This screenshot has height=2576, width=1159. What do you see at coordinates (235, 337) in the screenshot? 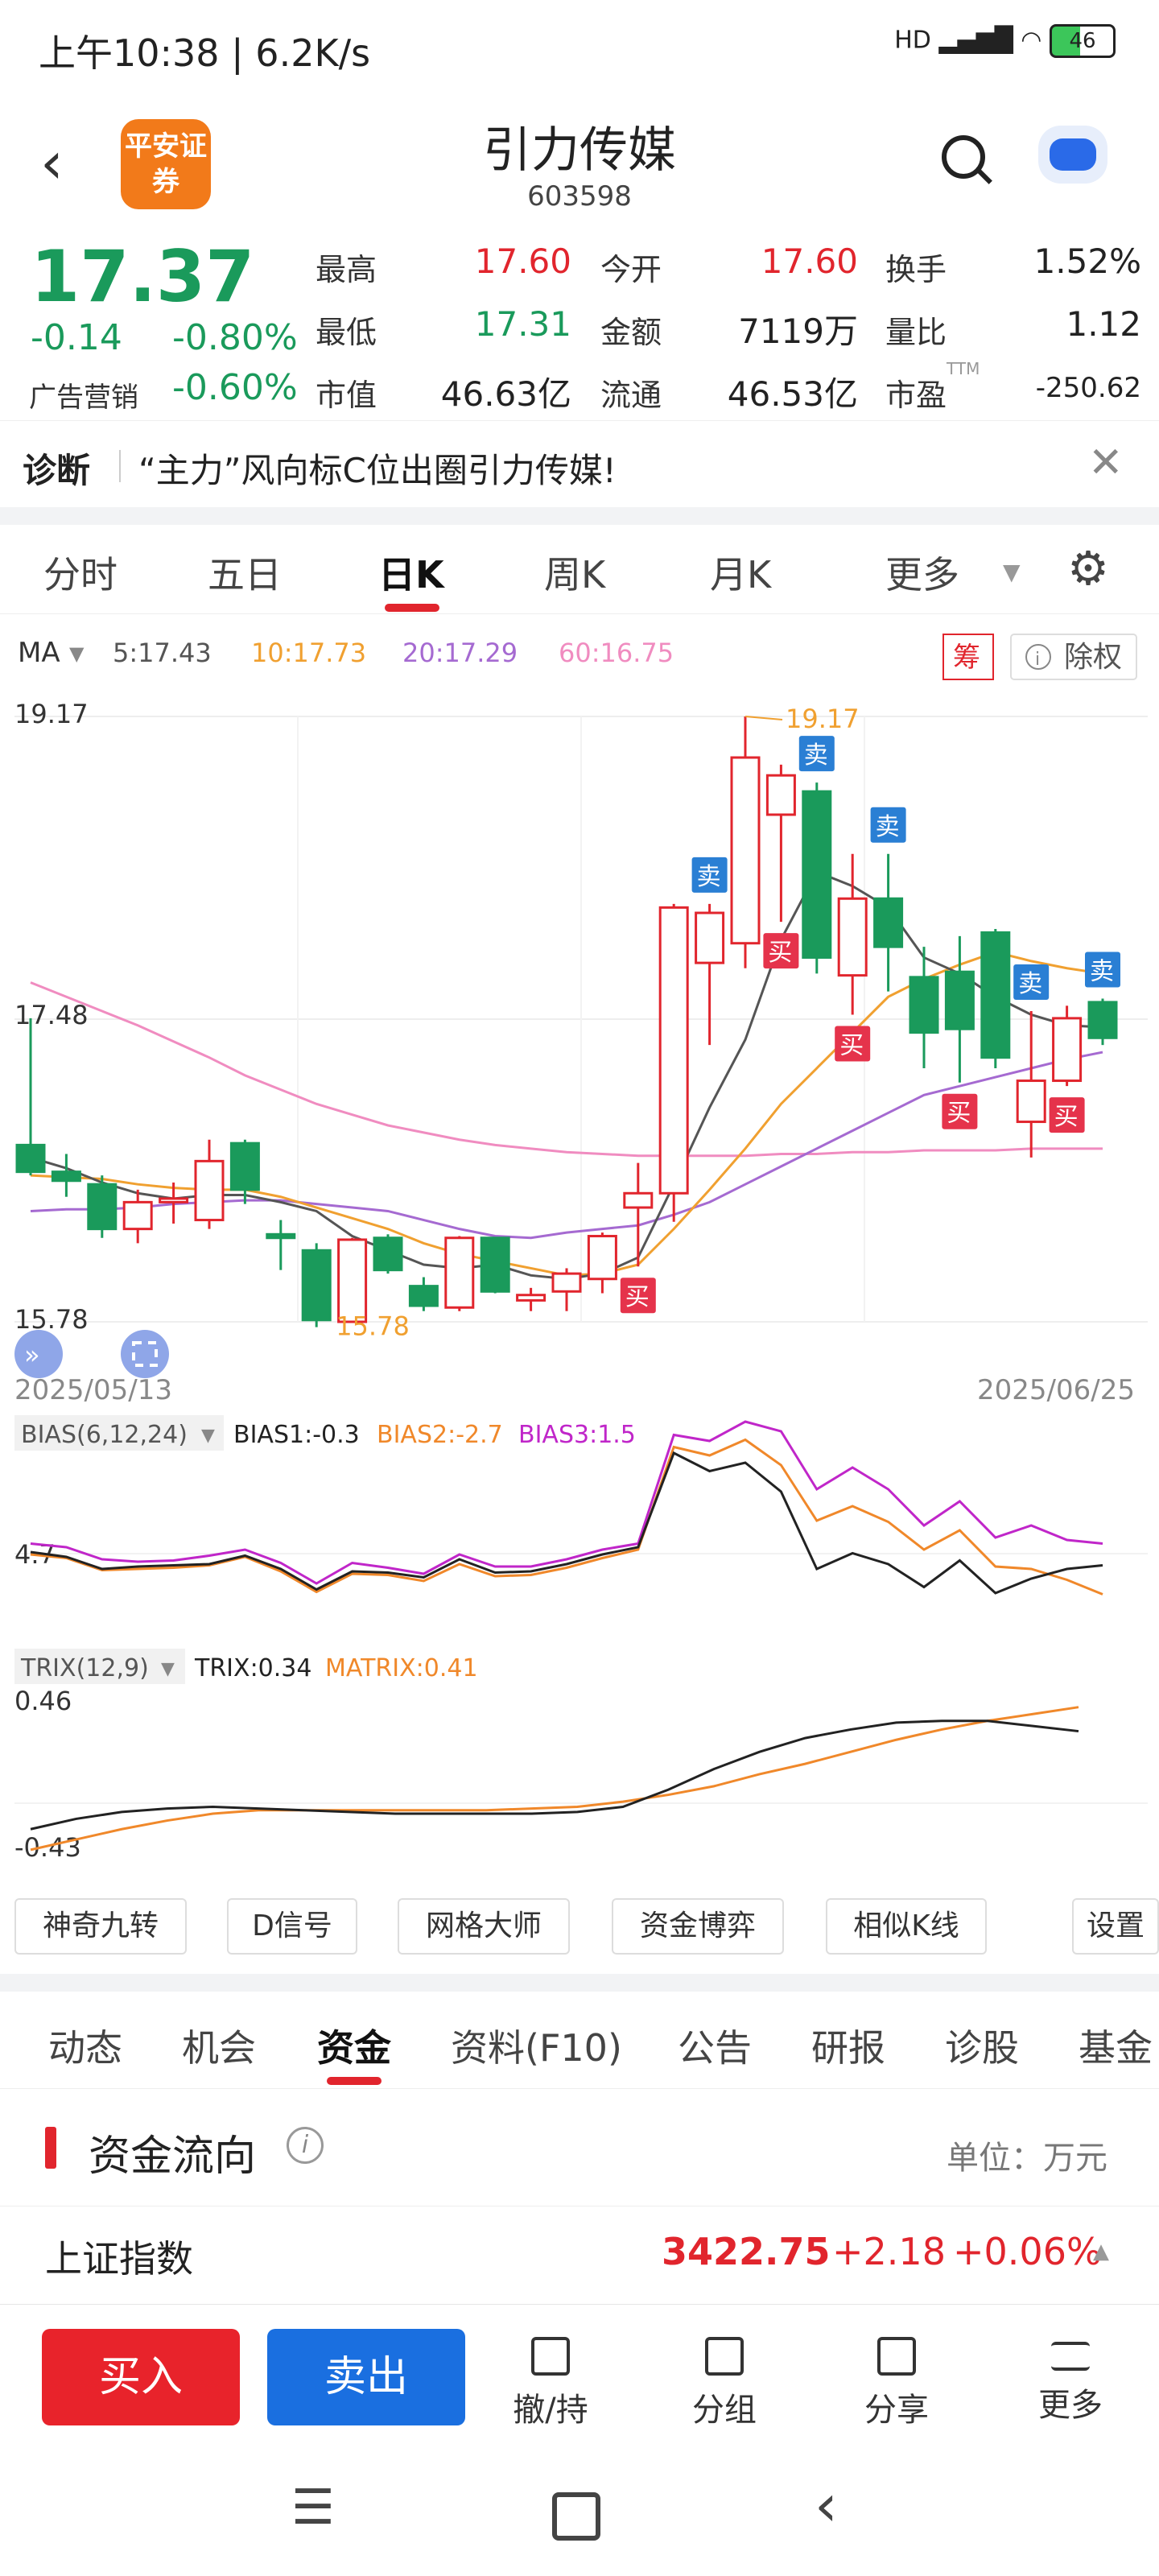
I see `price-change-pct: -0.80%` at bounding box center [235, 337].